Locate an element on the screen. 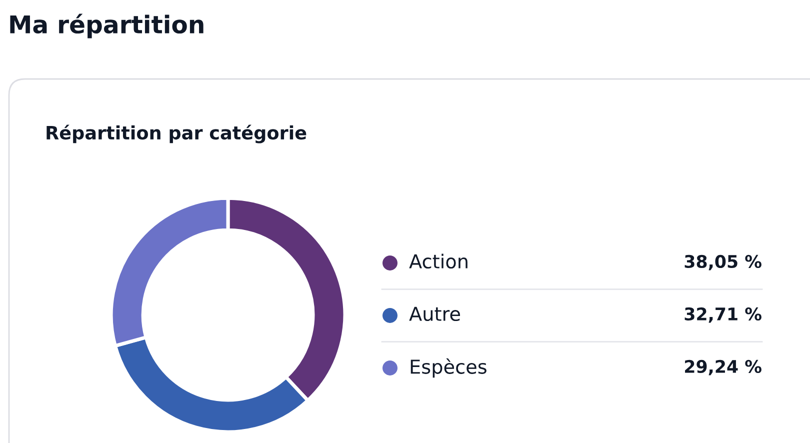  data-label: 32,71 % is located at coordinates (723, 315).